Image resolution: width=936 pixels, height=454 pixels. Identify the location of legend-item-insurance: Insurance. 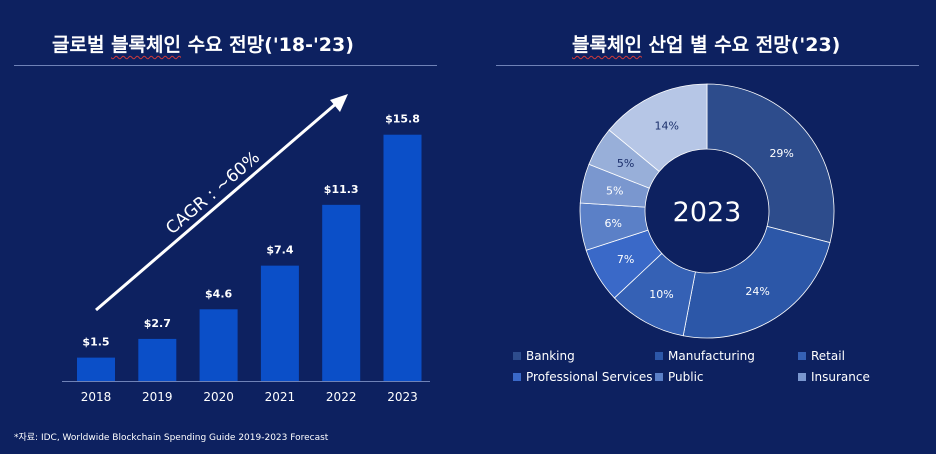
(834, 377).